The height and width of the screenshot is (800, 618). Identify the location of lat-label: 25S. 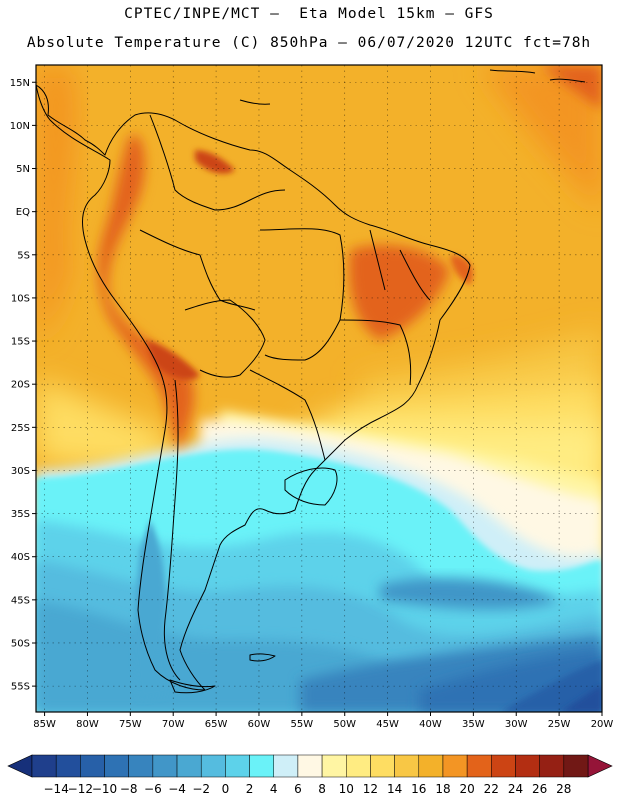
(20, 428).